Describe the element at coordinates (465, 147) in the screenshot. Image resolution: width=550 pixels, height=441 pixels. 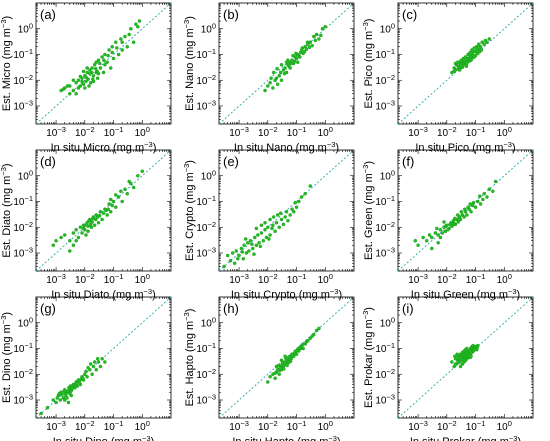
I see `x-axis-label: In situ Pico (mg m−3​)` at that location.